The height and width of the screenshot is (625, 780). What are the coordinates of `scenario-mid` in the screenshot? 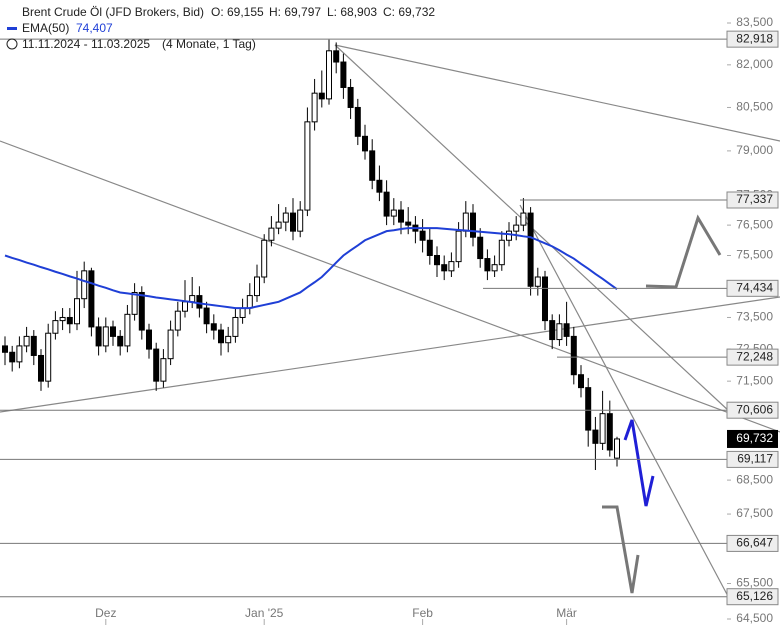 It's located at (639, 463).